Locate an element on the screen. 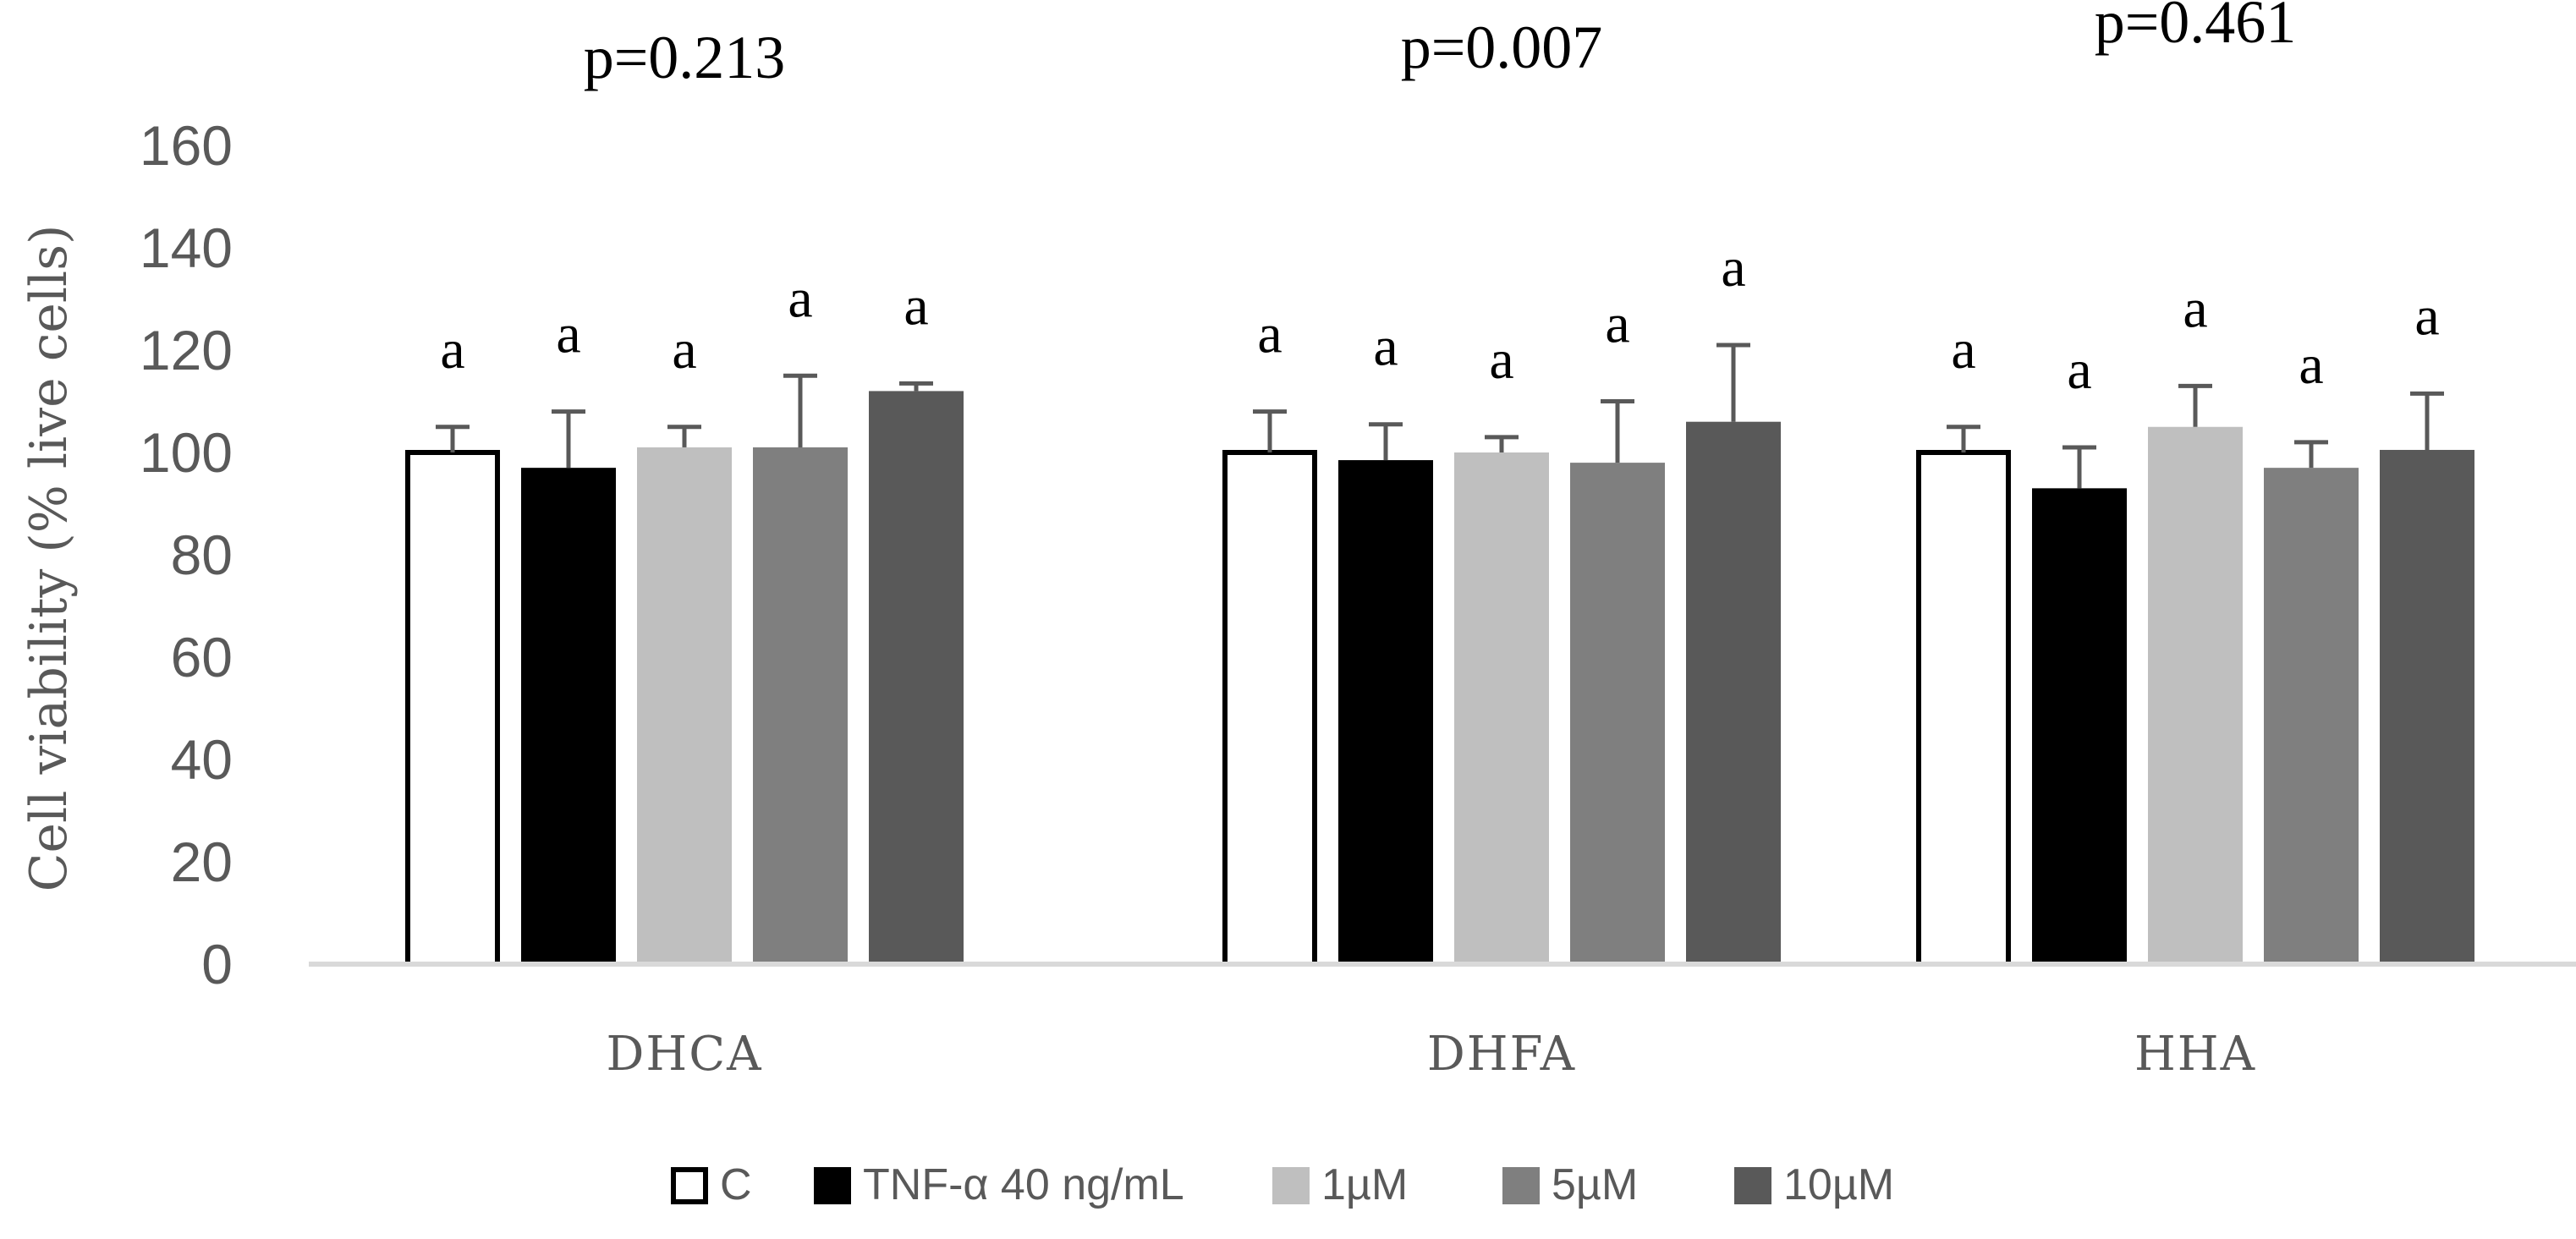 The width and height of the screenshot is (2576, 1239). y-tick-label: 80 is located at coordinates (202, 555).